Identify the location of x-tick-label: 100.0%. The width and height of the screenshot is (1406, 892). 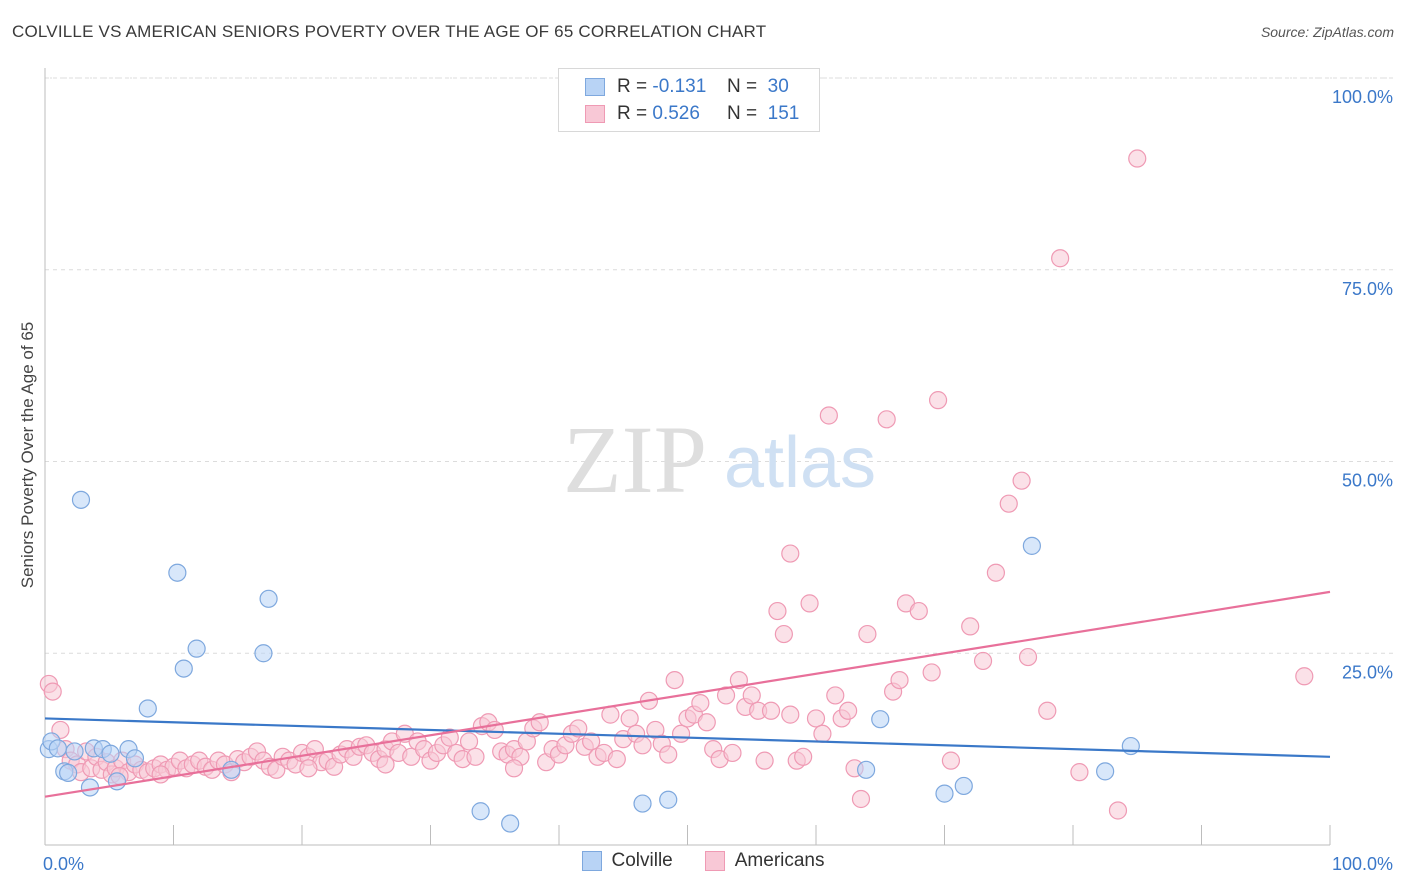
(1362, 864).